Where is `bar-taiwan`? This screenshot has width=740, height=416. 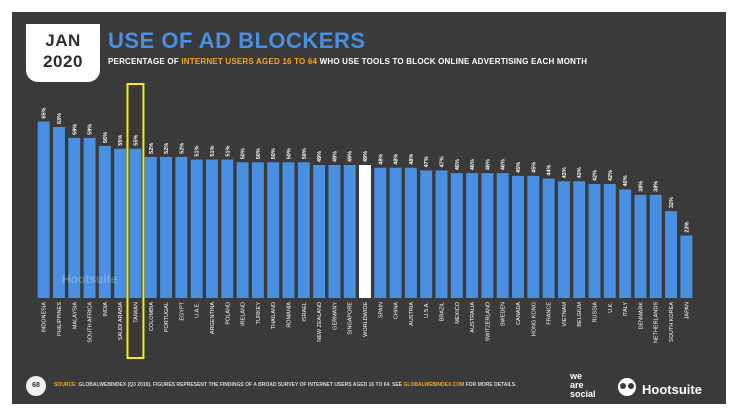 bar-taiwan is located at coordinates (135, 223).